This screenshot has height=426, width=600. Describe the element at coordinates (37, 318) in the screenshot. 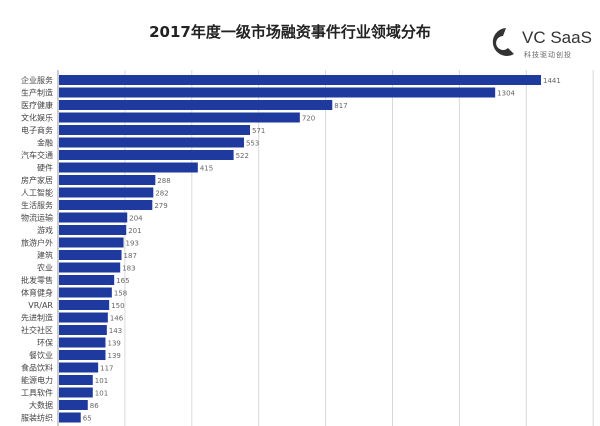

I see `category-label: 先进制造` at that location.